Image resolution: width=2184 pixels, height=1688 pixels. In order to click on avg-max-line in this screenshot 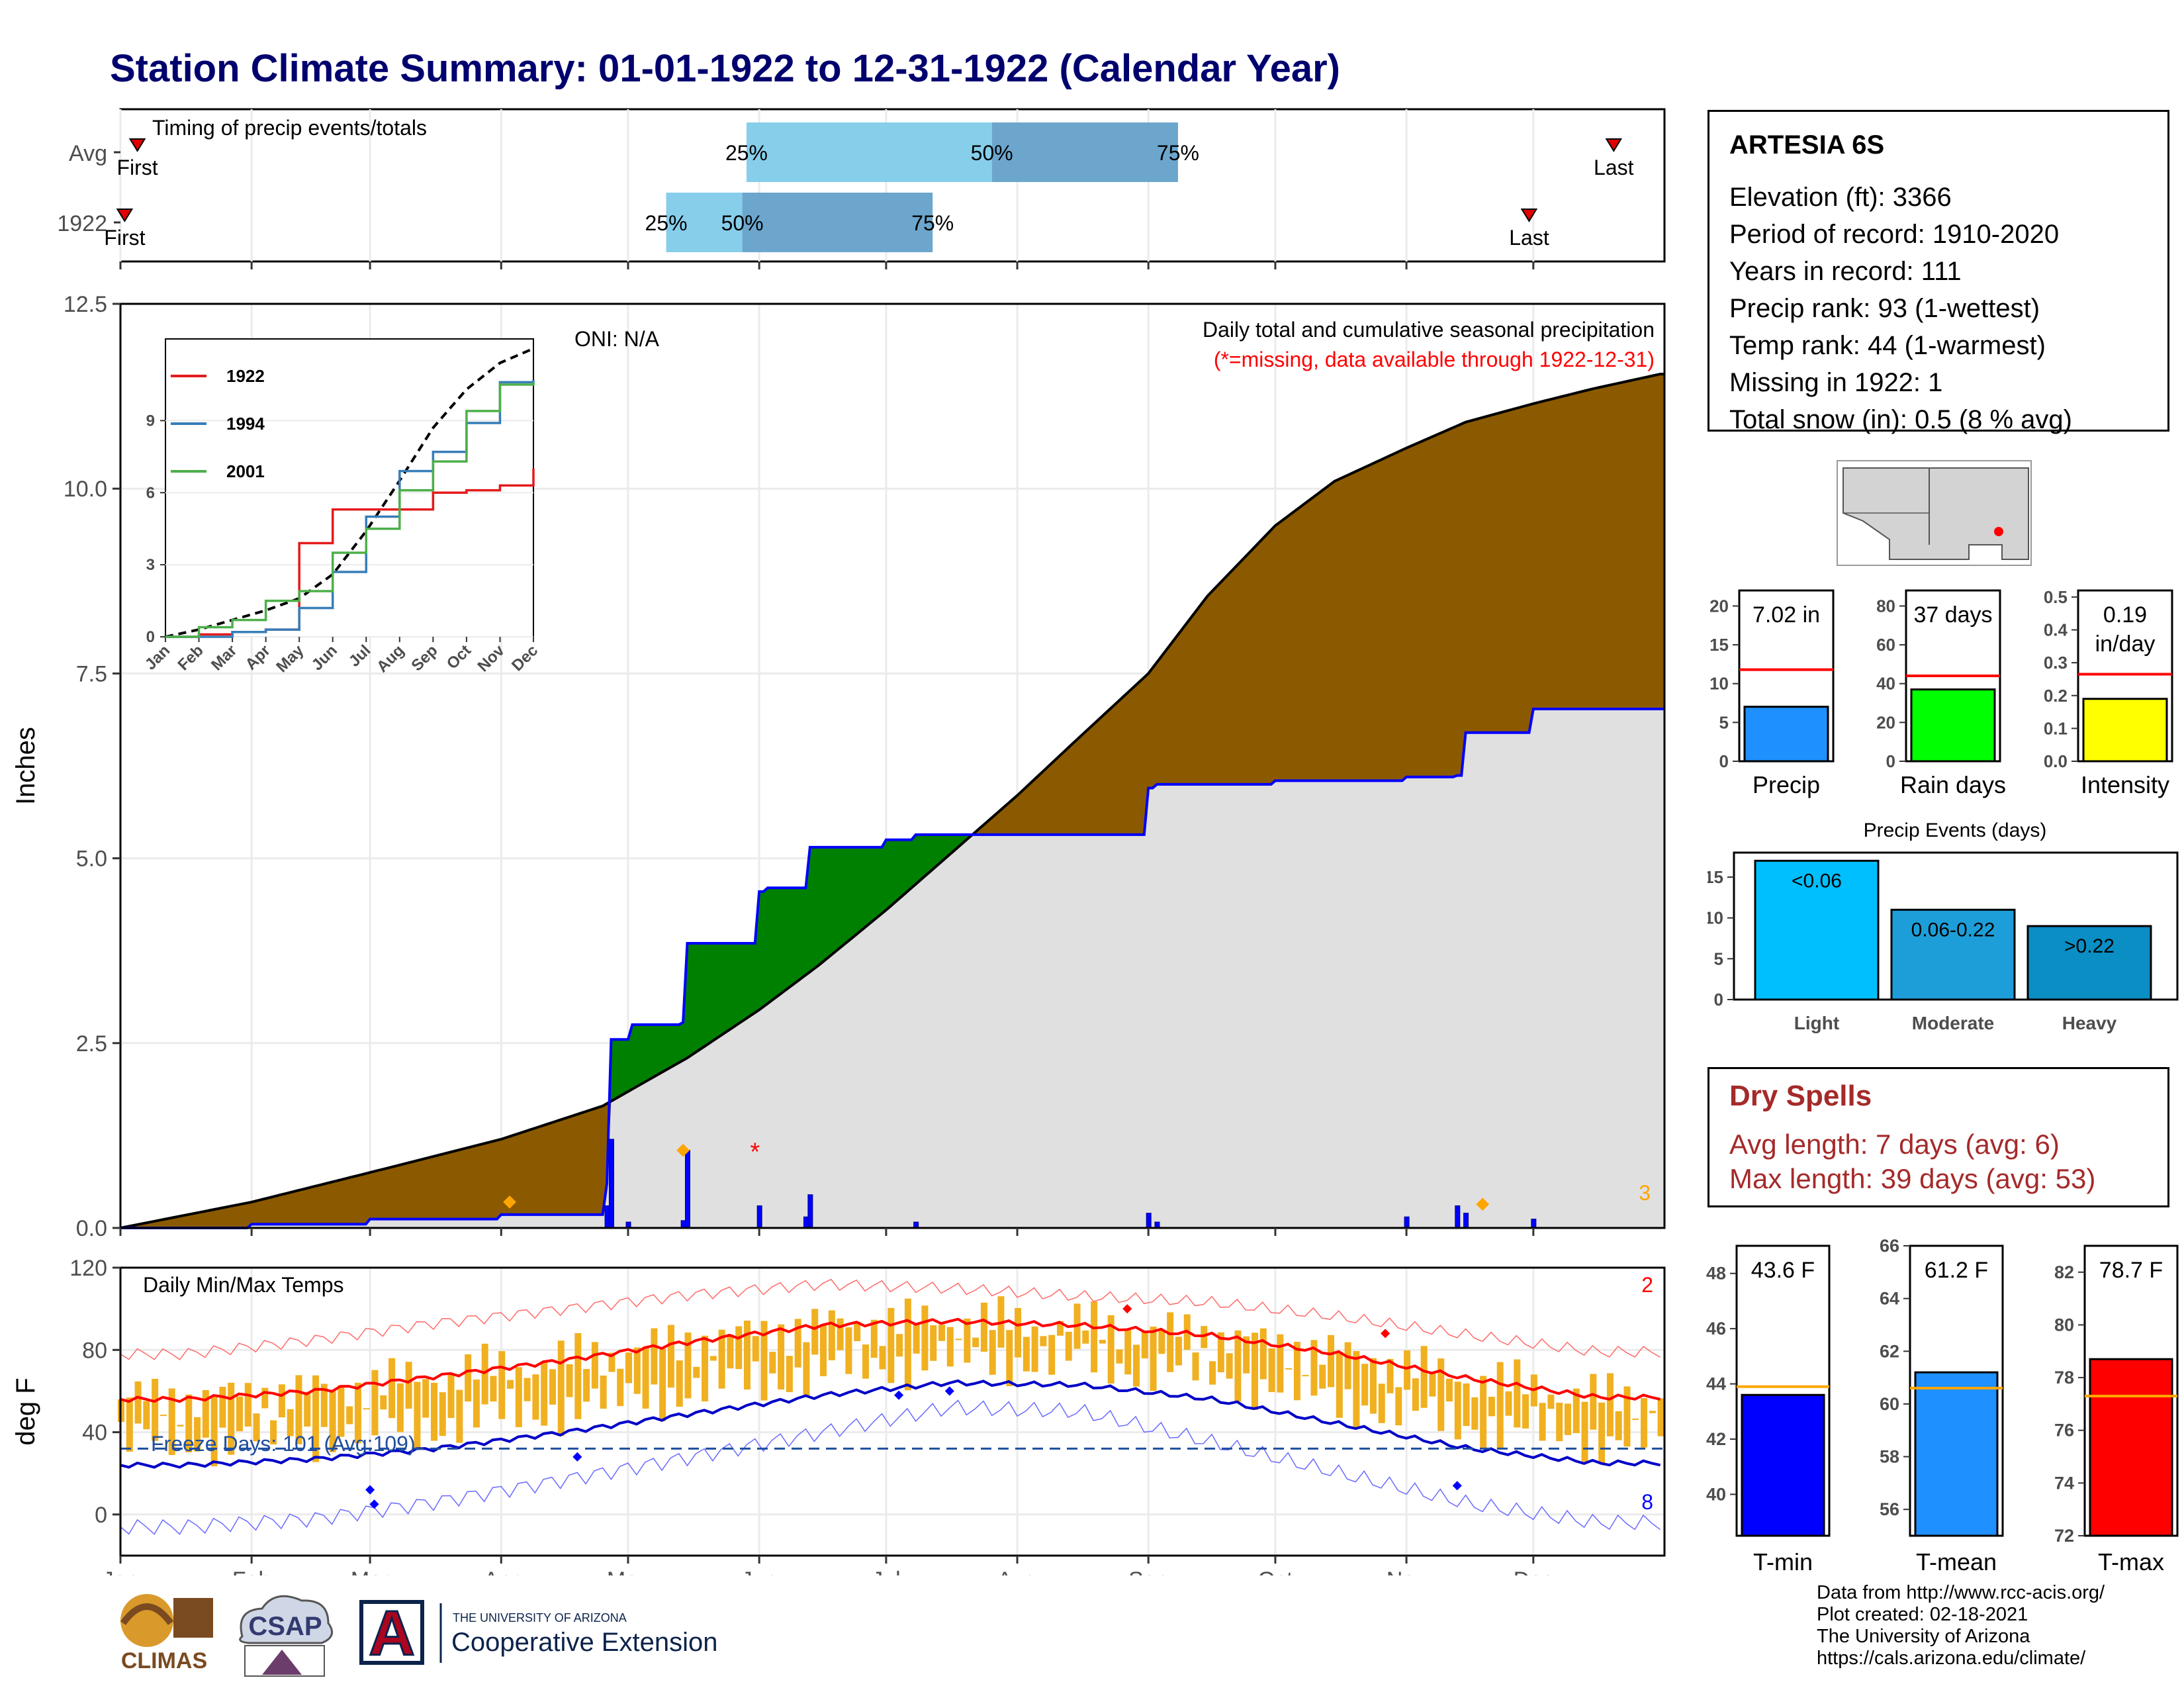, I will do `click(890, 1360)`.